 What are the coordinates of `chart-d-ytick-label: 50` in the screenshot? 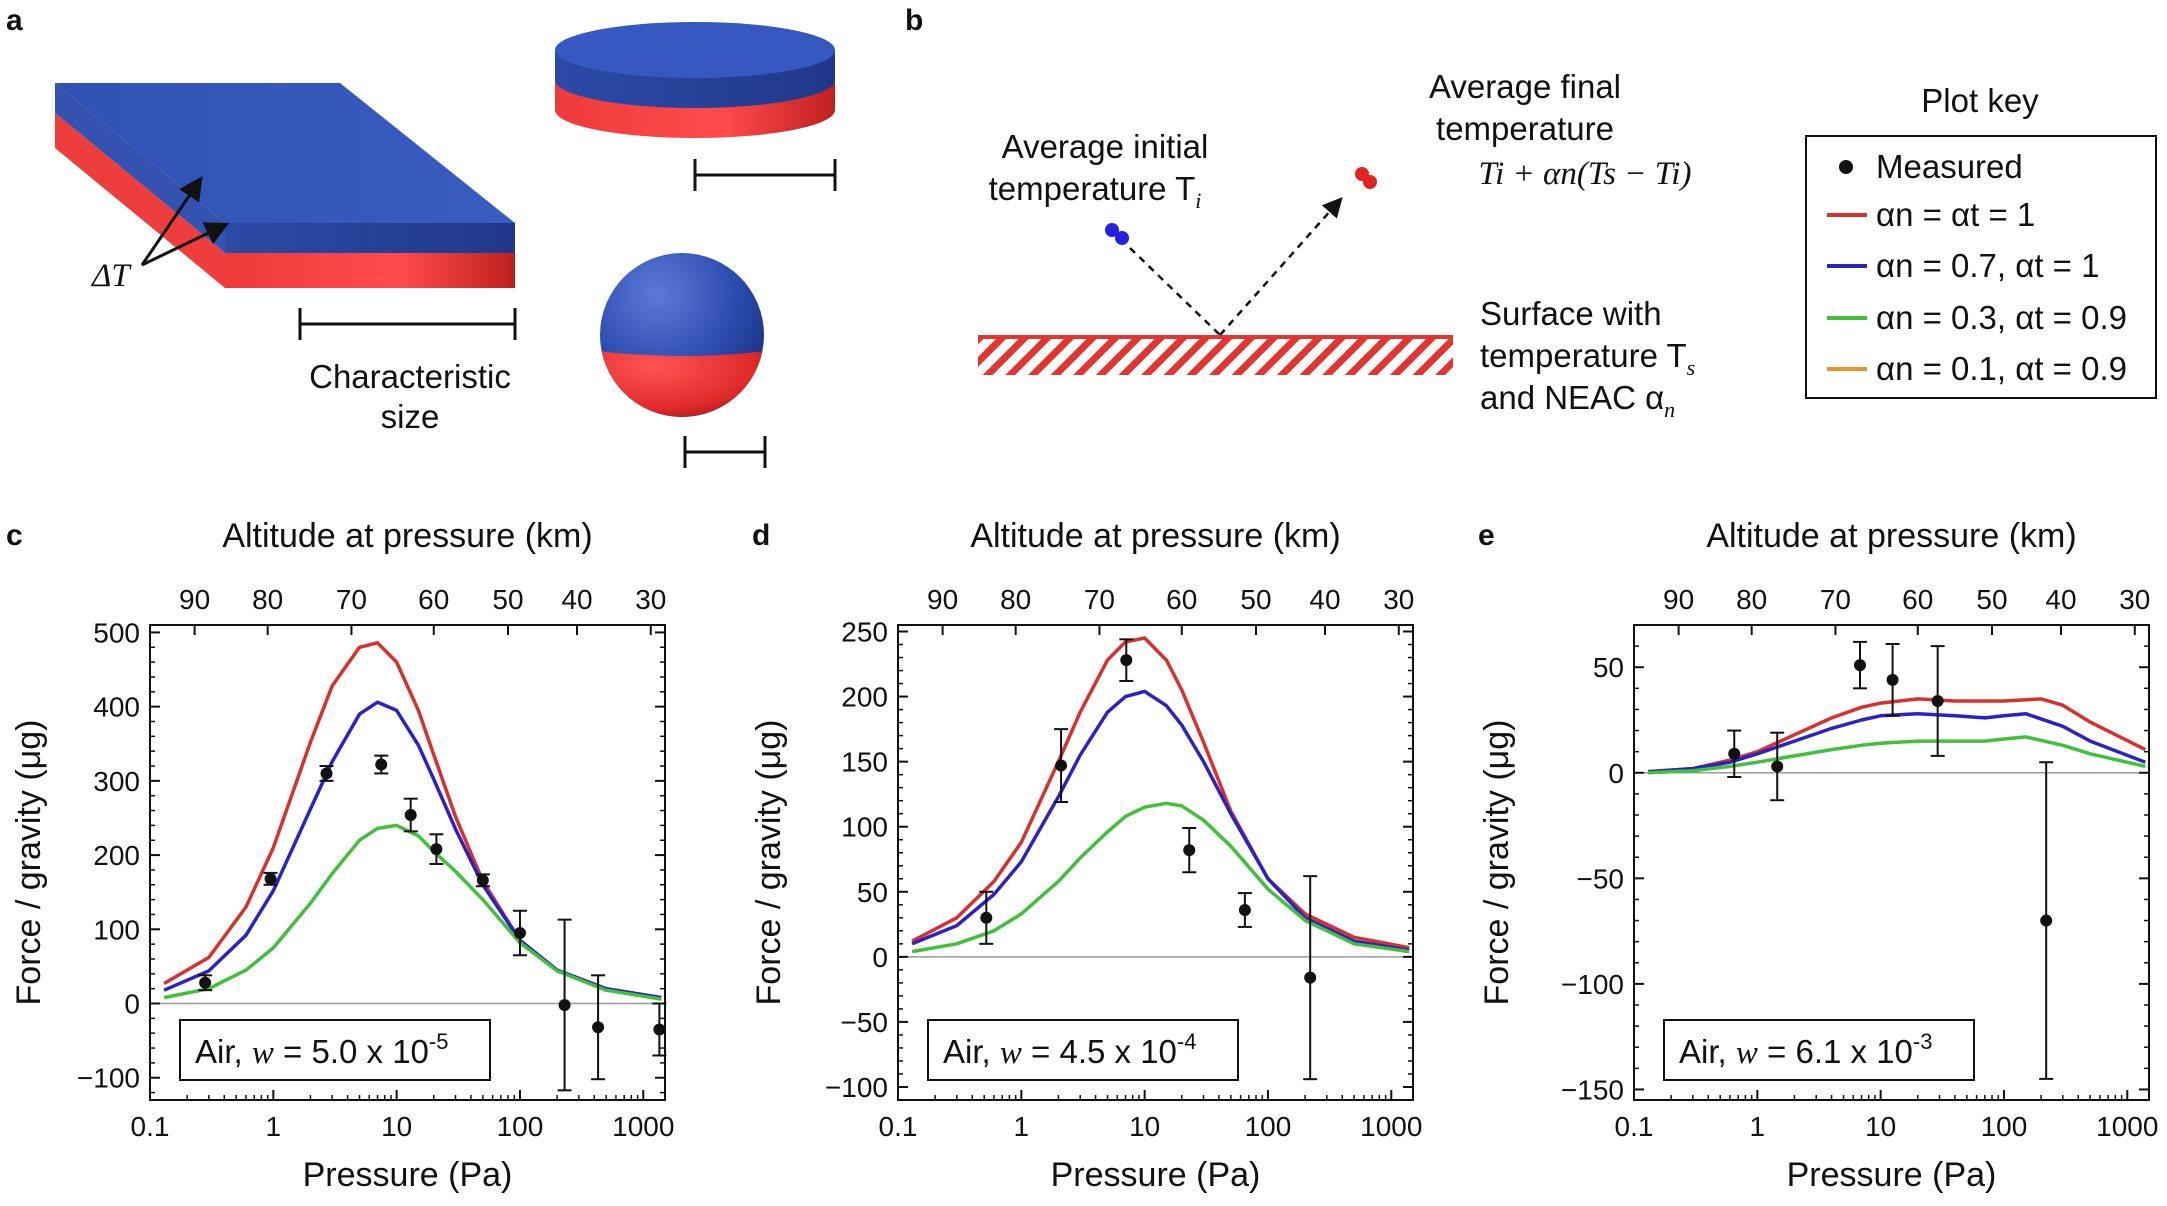 It's located at (872, 892).